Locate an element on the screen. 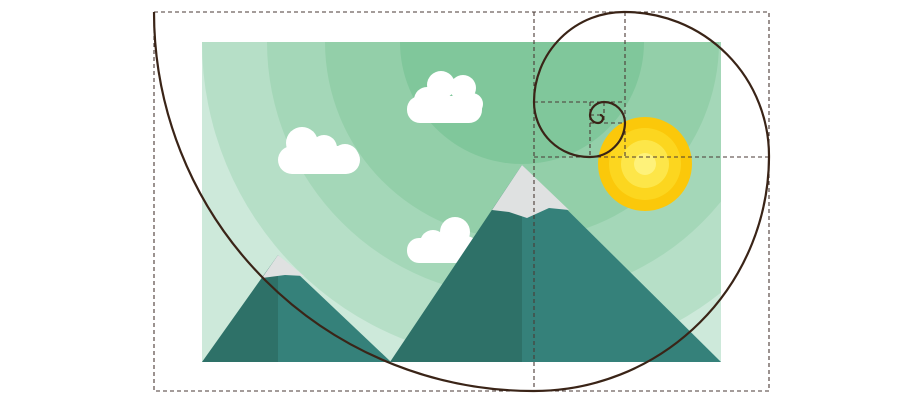 This screenshot has height=404, width=924. sun is located at coordinates (645, 164).